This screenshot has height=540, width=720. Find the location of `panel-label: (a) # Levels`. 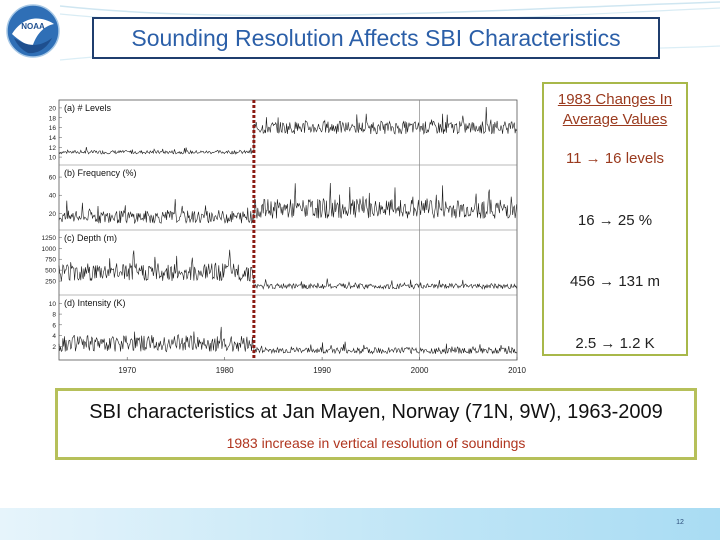

panel-label: (a) # Levels is located at coordinates (88, 108).